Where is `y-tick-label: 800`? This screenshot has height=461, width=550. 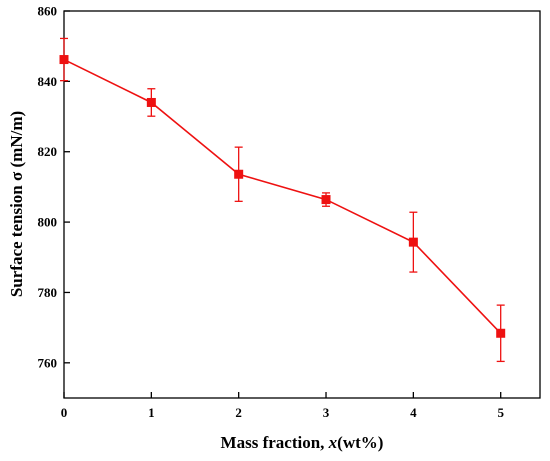
y-tick-label: 800 is located at coordinates (48, 222).